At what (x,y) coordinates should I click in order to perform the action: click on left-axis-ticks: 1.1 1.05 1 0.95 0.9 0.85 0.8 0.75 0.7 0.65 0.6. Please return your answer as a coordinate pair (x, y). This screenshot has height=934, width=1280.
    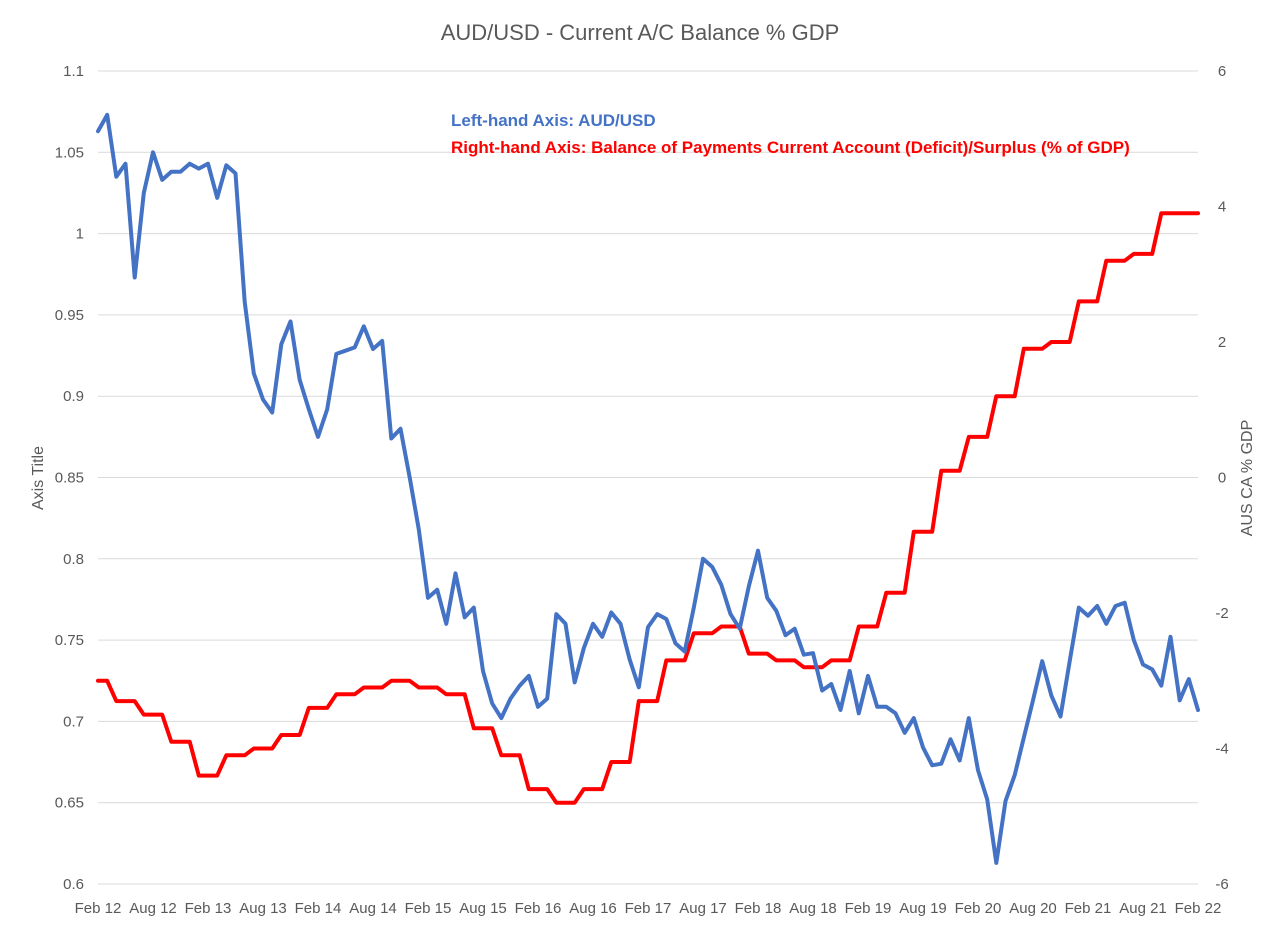
    Looking at the image, I should click on (69, 478).